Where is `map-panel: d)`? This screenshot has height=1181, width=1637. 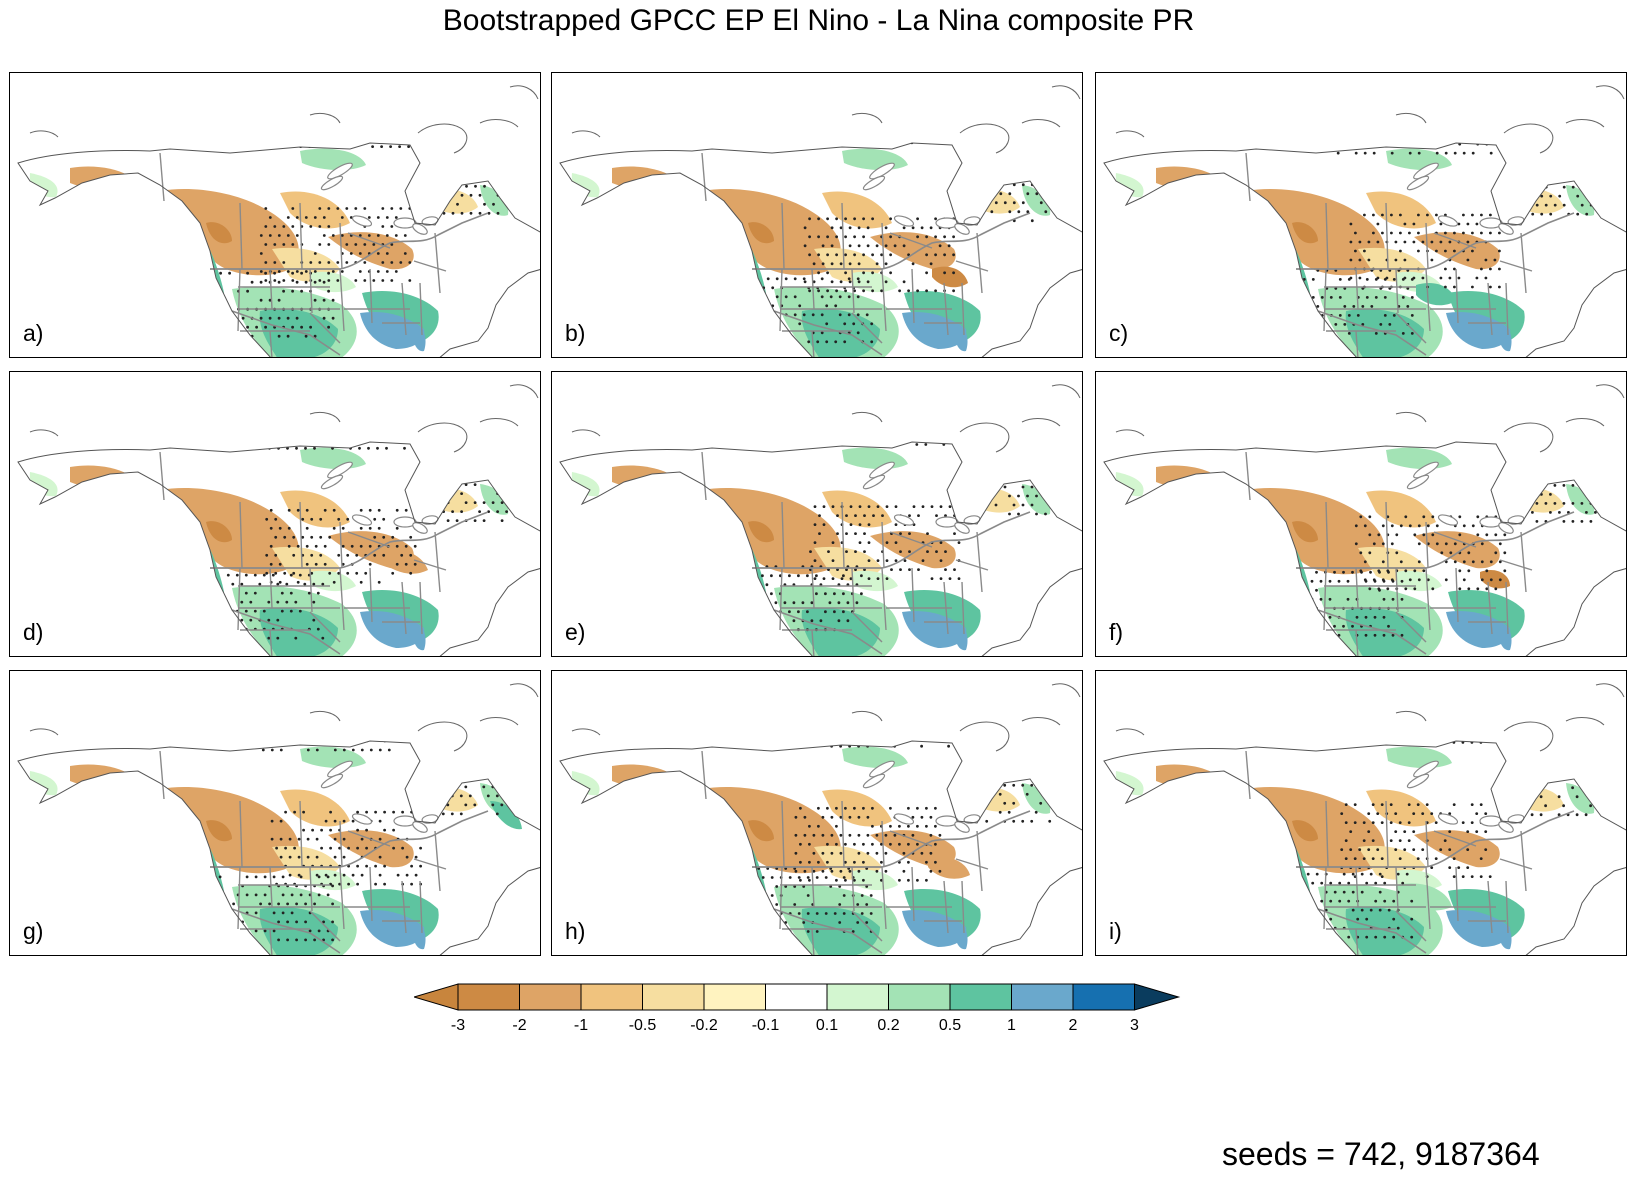 map-panel: d) is located at coordinates (275, 514).